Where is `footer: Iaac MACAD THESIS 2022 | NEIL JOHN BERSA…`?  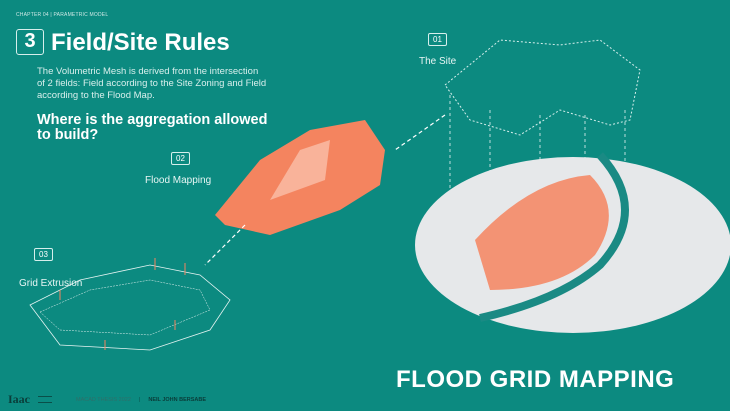 footer: Iaac MACAD THESIS 2022 | NEIL JOHN BERSA… is located at coordinates (107, 399).